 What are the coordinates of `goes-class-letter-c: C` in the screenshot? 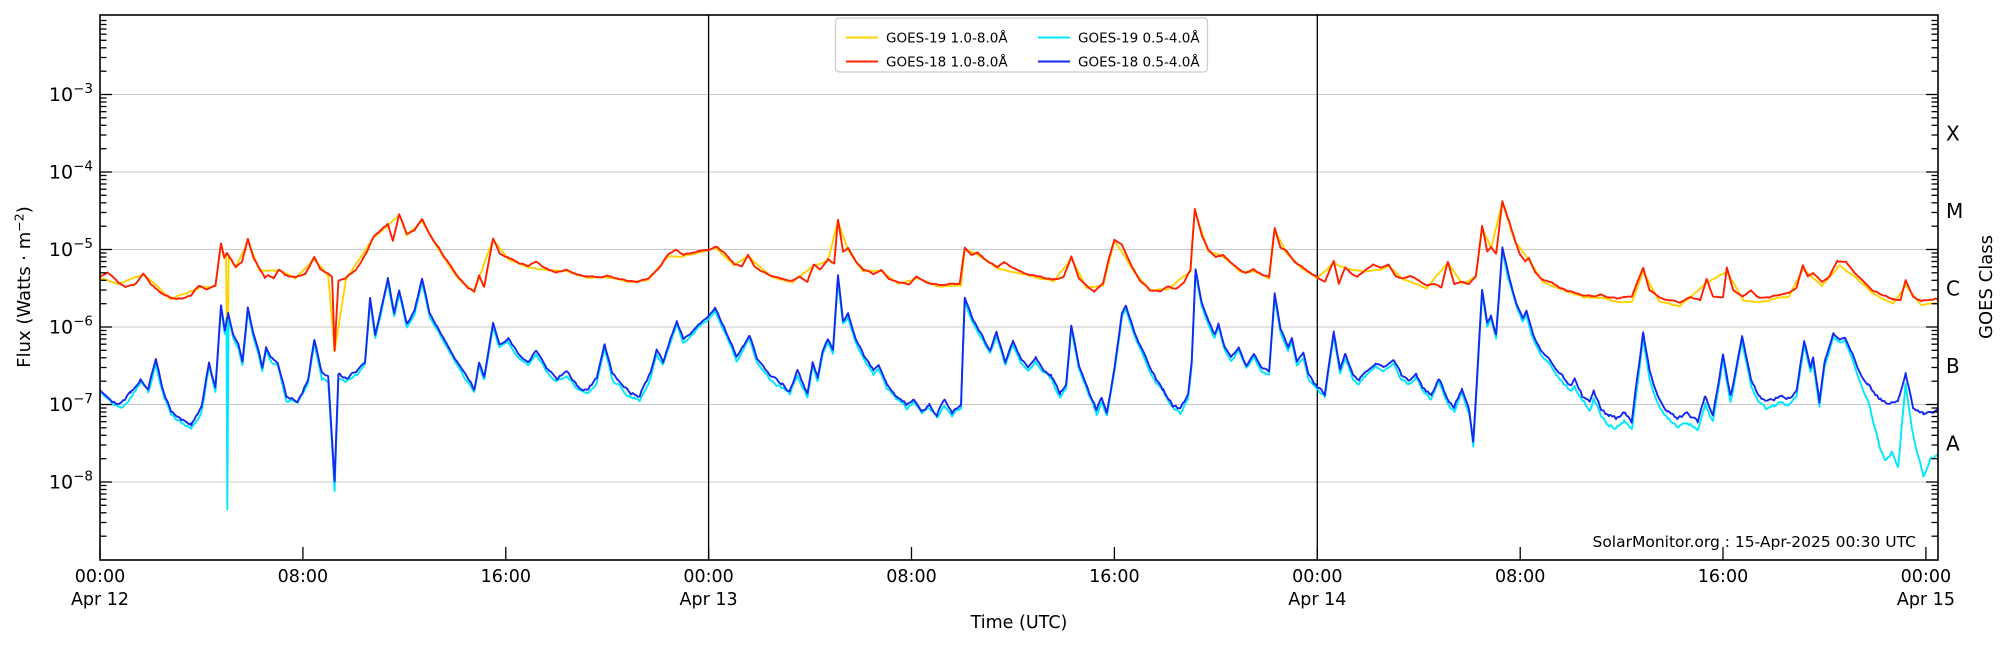 It's located at (1953, 288).